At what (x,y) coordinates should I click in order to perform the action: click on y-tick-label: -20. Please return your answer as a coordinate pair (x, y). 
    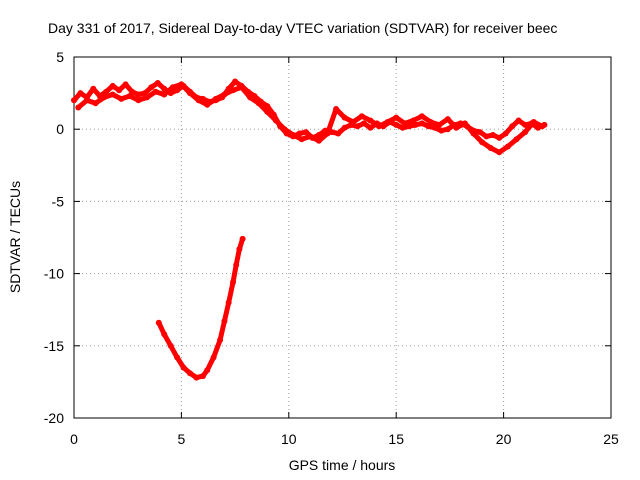
    Looking at the image, I should click on (54, 418).